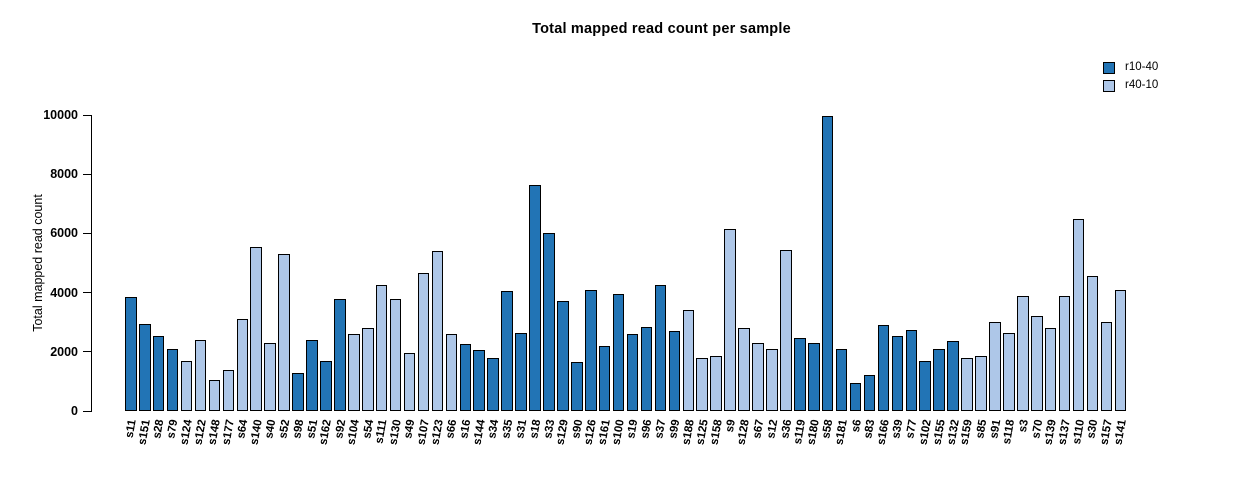 The width and height of the screenshot is (1238, 500). I want to click on bar-s155, so click(939, 379).